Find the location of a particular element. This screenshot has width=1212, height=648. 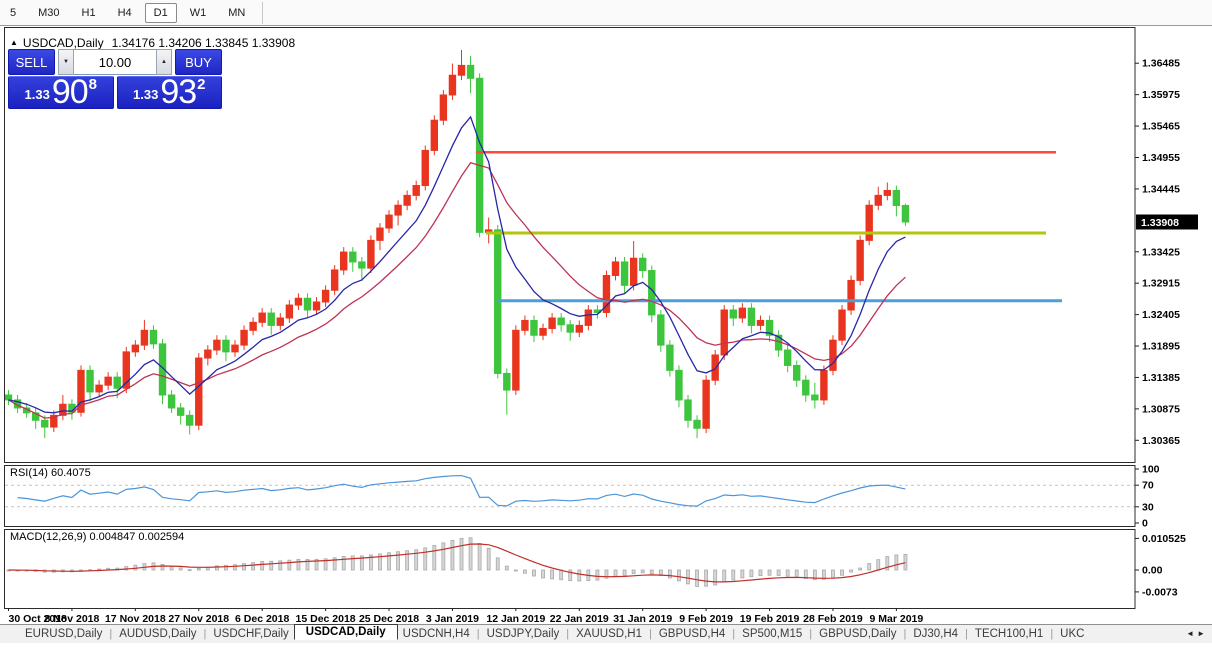

timeframe-button-H4: H4 is located at coordinates (124, 12).